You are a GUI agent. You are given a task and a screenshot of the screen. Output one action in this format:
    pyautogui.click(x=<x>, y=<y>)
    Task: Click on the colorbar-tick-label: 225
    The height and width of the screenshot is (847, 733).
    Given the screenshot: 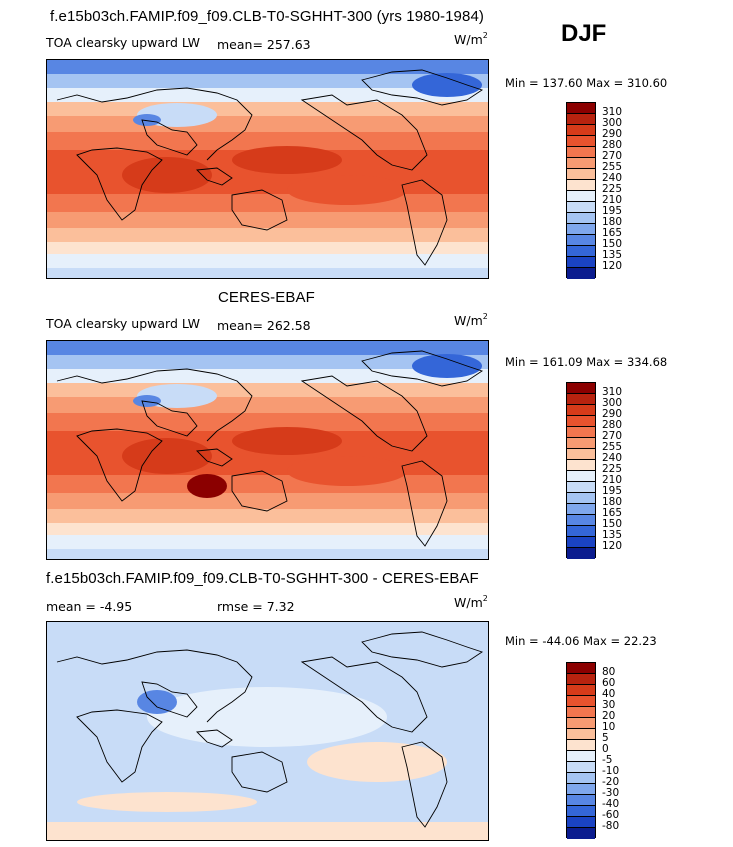 What is the action you would take?
    pyautogui.click(x=612, y=189)
    